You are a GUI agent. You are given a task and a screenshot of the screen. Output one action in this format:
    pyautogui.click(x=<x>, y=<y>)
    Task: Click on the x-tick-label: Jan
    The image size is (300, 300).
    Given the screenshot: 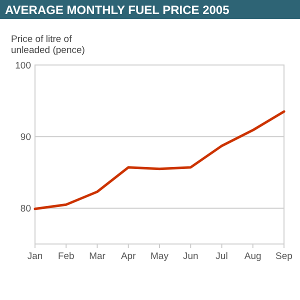 What is the action you would take?
    pyautogui.click(x=35, y=256)
    